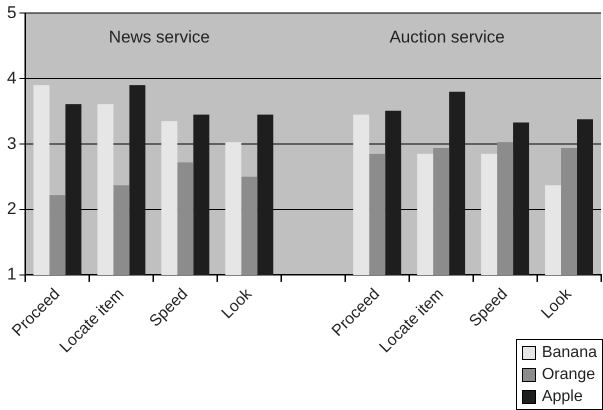 The height and width of the screenshot is (410, 603). I want to click on legend-label: Orange, so click(569, 375).